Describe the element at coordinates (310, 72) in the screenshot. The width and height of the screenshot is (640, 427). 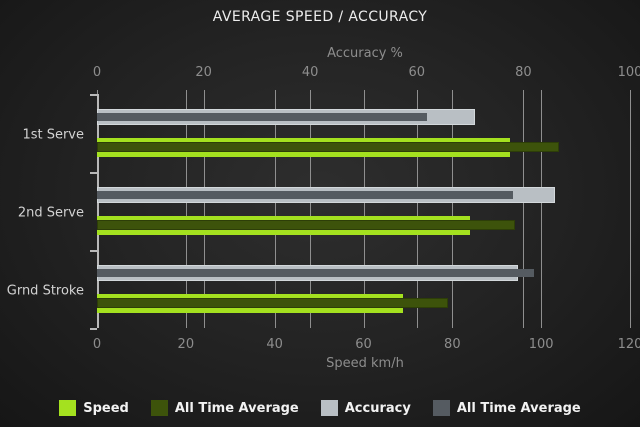
I see `accuracy-axis-tick-label: 40` at that location.